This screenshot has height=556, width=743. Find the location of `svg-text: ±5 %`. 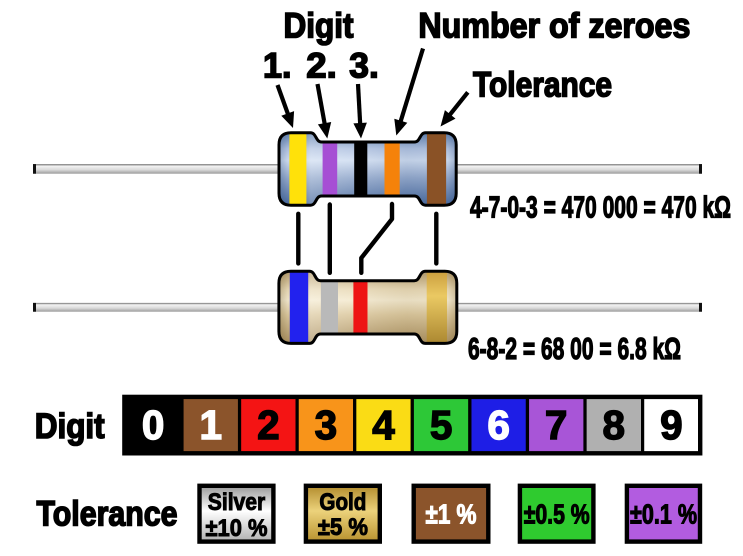

svg-text: ±5 % is located at coordinates (343, 527).